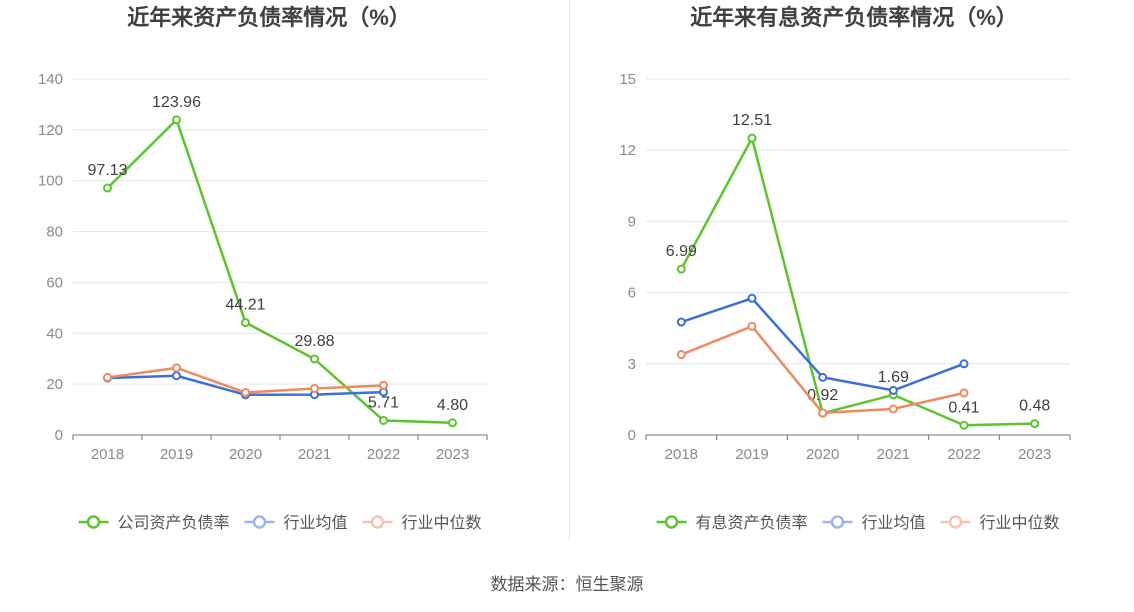 Image resolution: width=1134 pixels, height=612 pixels. I want to click on data-source-note: 数据来源：恒生聚源, so click(567, 584).